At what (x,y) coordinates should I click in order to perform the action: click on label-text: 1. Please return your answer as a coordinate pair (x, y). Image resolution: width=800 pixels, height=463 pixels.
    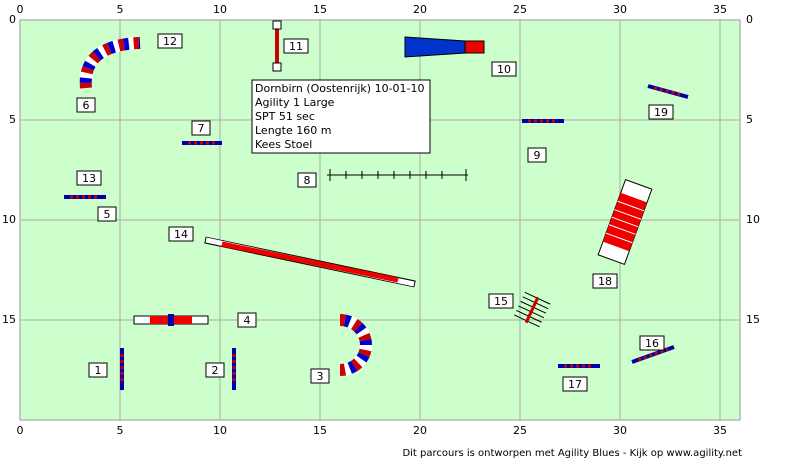
    Looking at the image, I should click on (98, 370).